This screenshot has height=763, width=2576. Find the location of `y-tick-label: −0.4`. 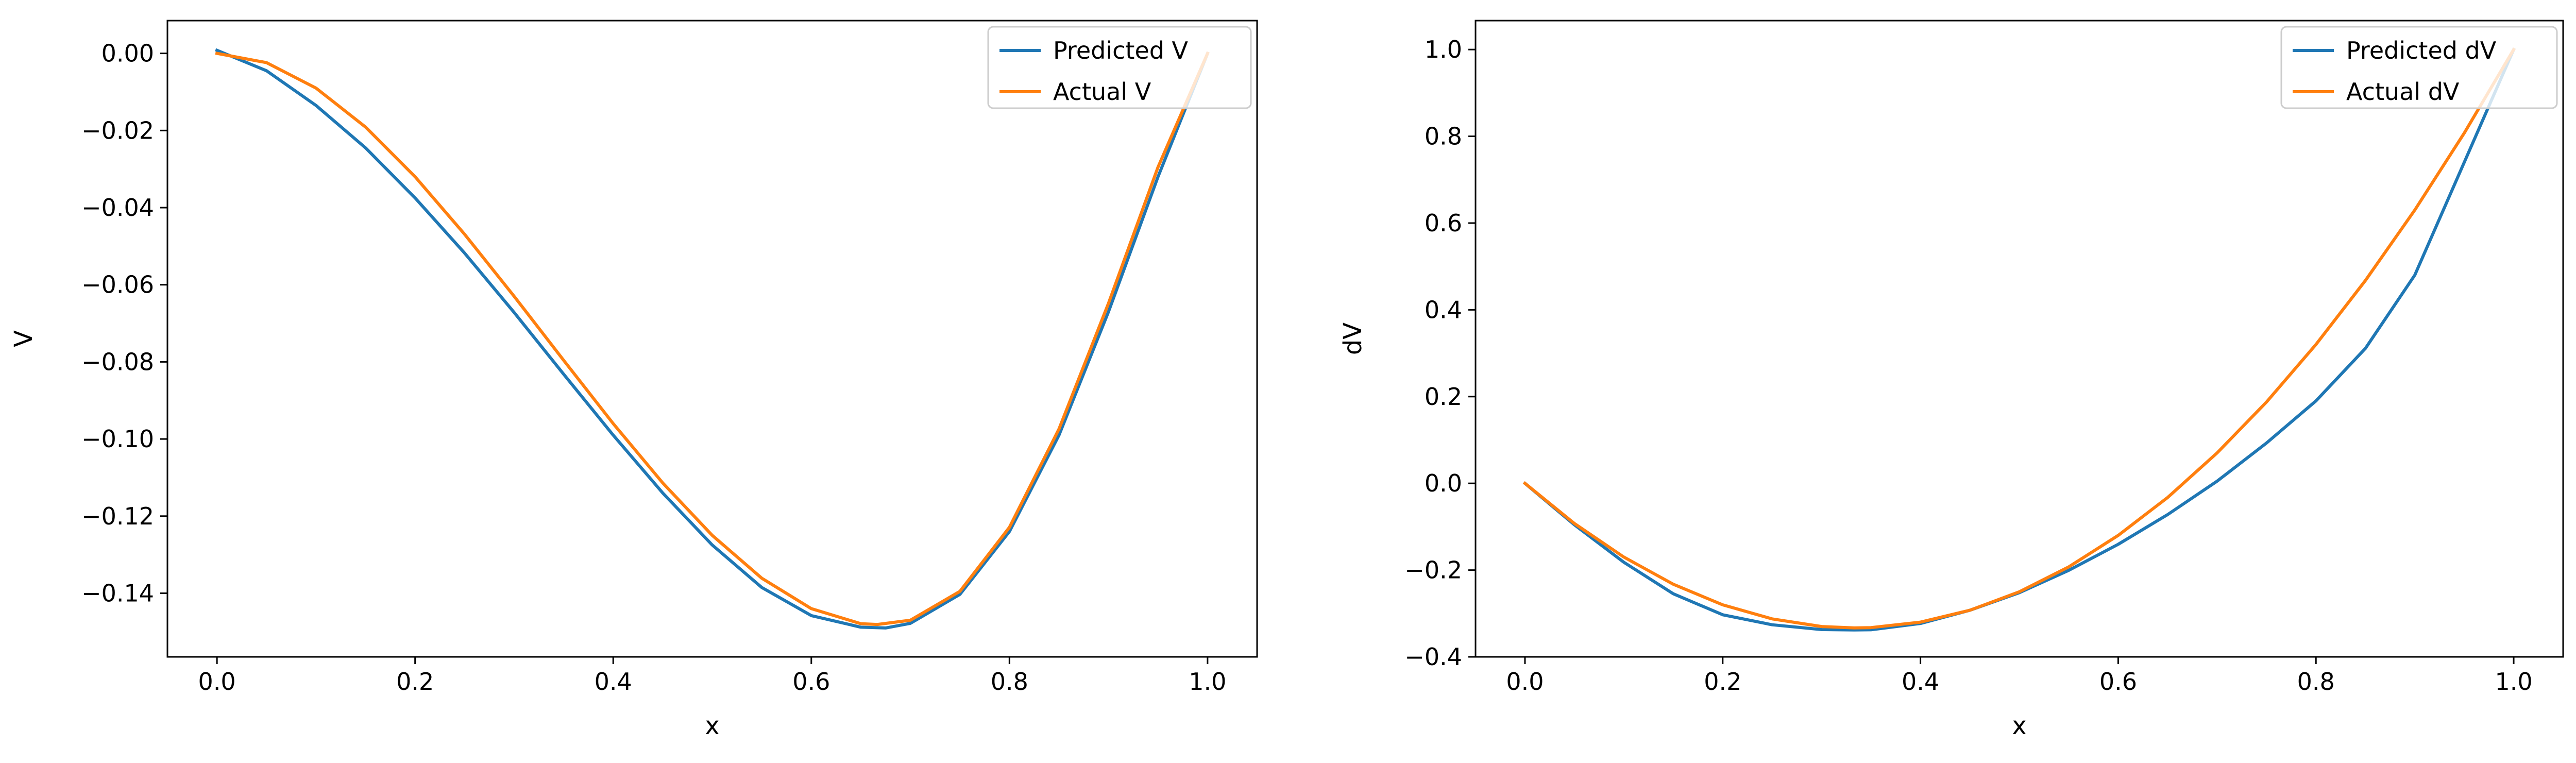

y-tick-label: −0.4 is located at coordinates (1433, 657).